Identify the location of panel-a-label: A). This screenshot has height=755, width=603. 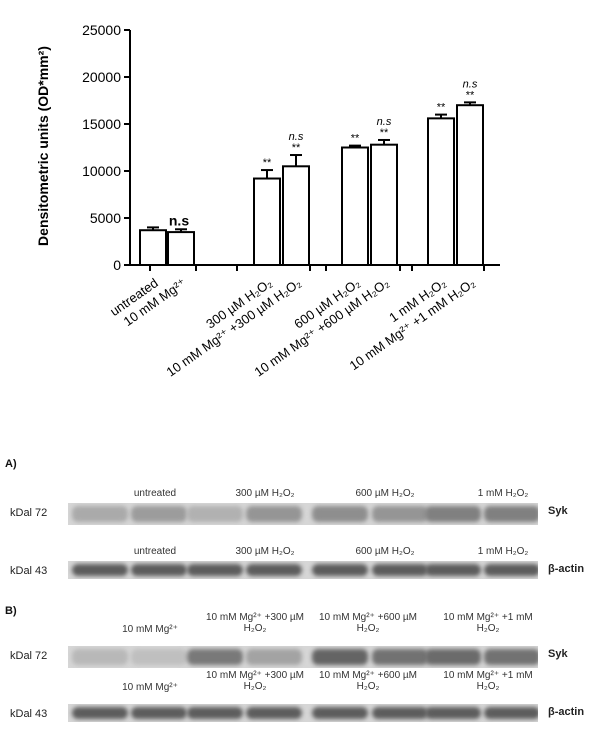
(11, 464).